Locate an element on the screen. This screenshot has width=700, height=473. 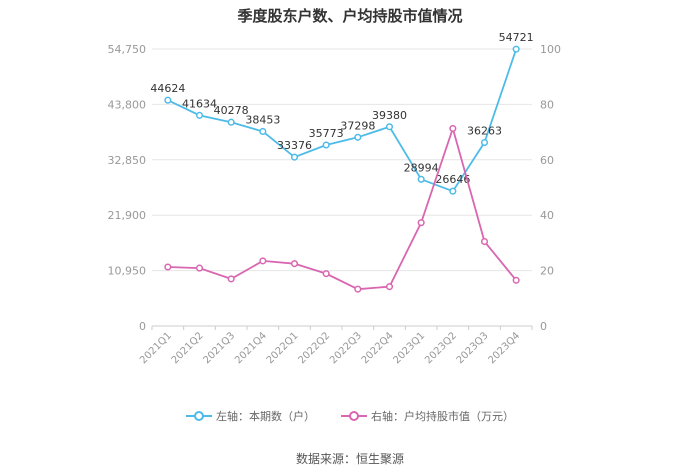
chart-legend: 左轴：本期数（户） 右轴：户均持股市值（万元） is located at coordinates (350, 416).